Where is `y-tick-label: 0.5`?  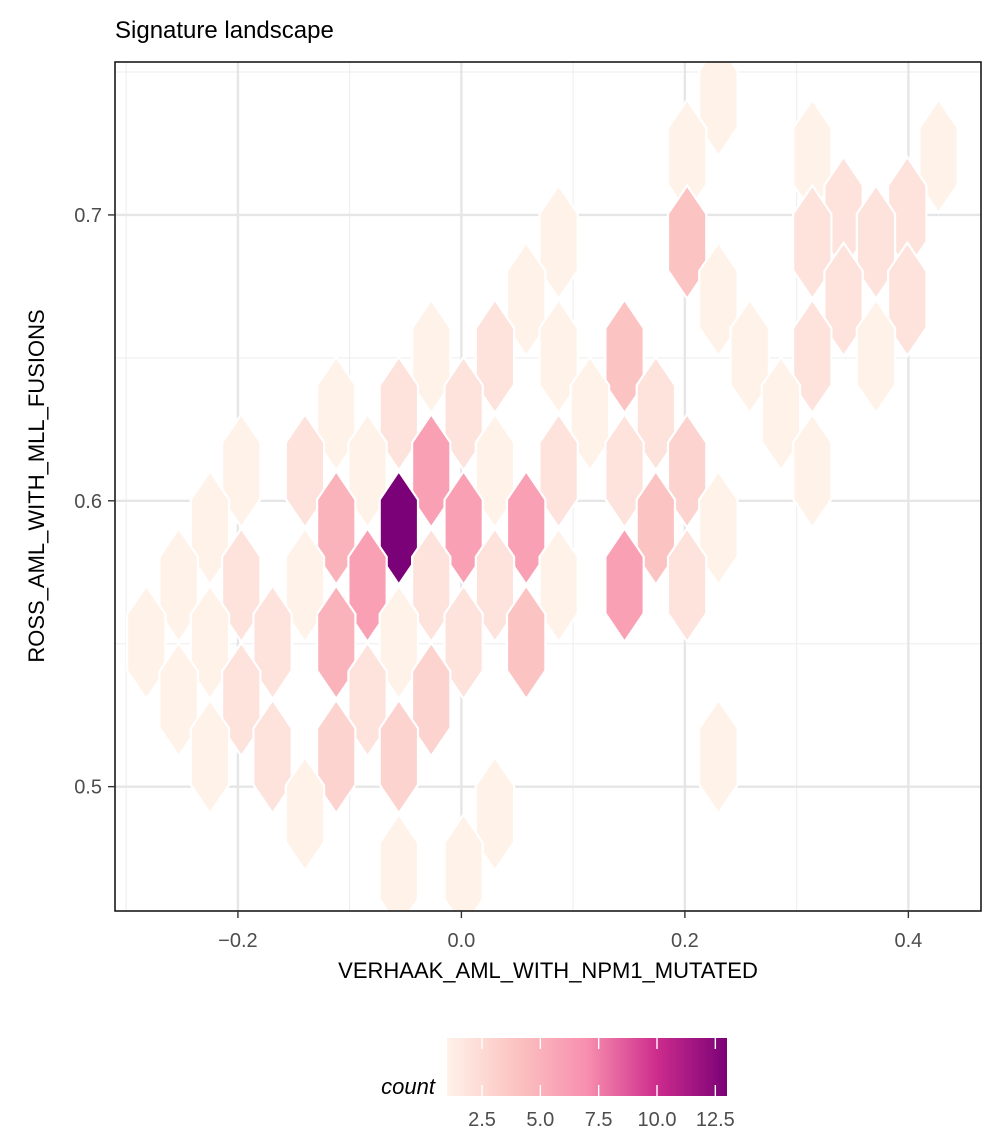
y-tick-label: 0.5 is located at coordinates (88, 788).